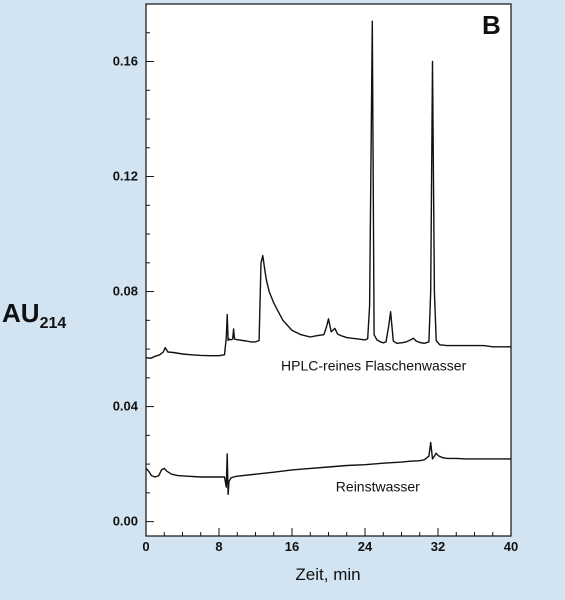 This screenshot has height=600, width=565. I want to click on y-axis: 0.00 0.04 0.08 0.12 0.16, so click(133, 280).